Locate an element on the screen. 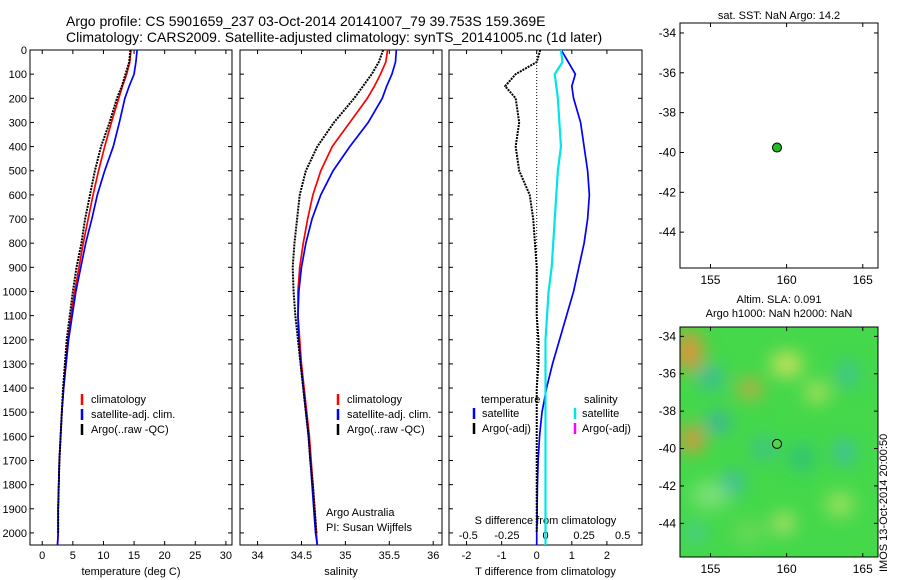 The height and width of the screenshot is (580, 900). s-tick-label: 0.5 is located at coordinates (622, 536).